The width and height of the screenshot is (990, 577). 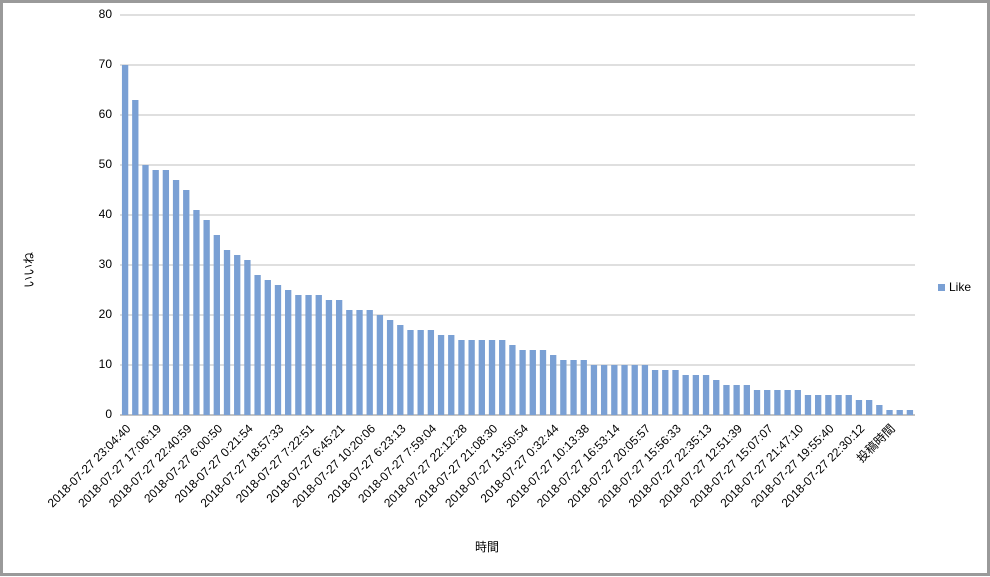 What do you see at coordinates (106, 264) in the screenshot?
I see `y-tick-label: 30` at bounding box center [106, 264].